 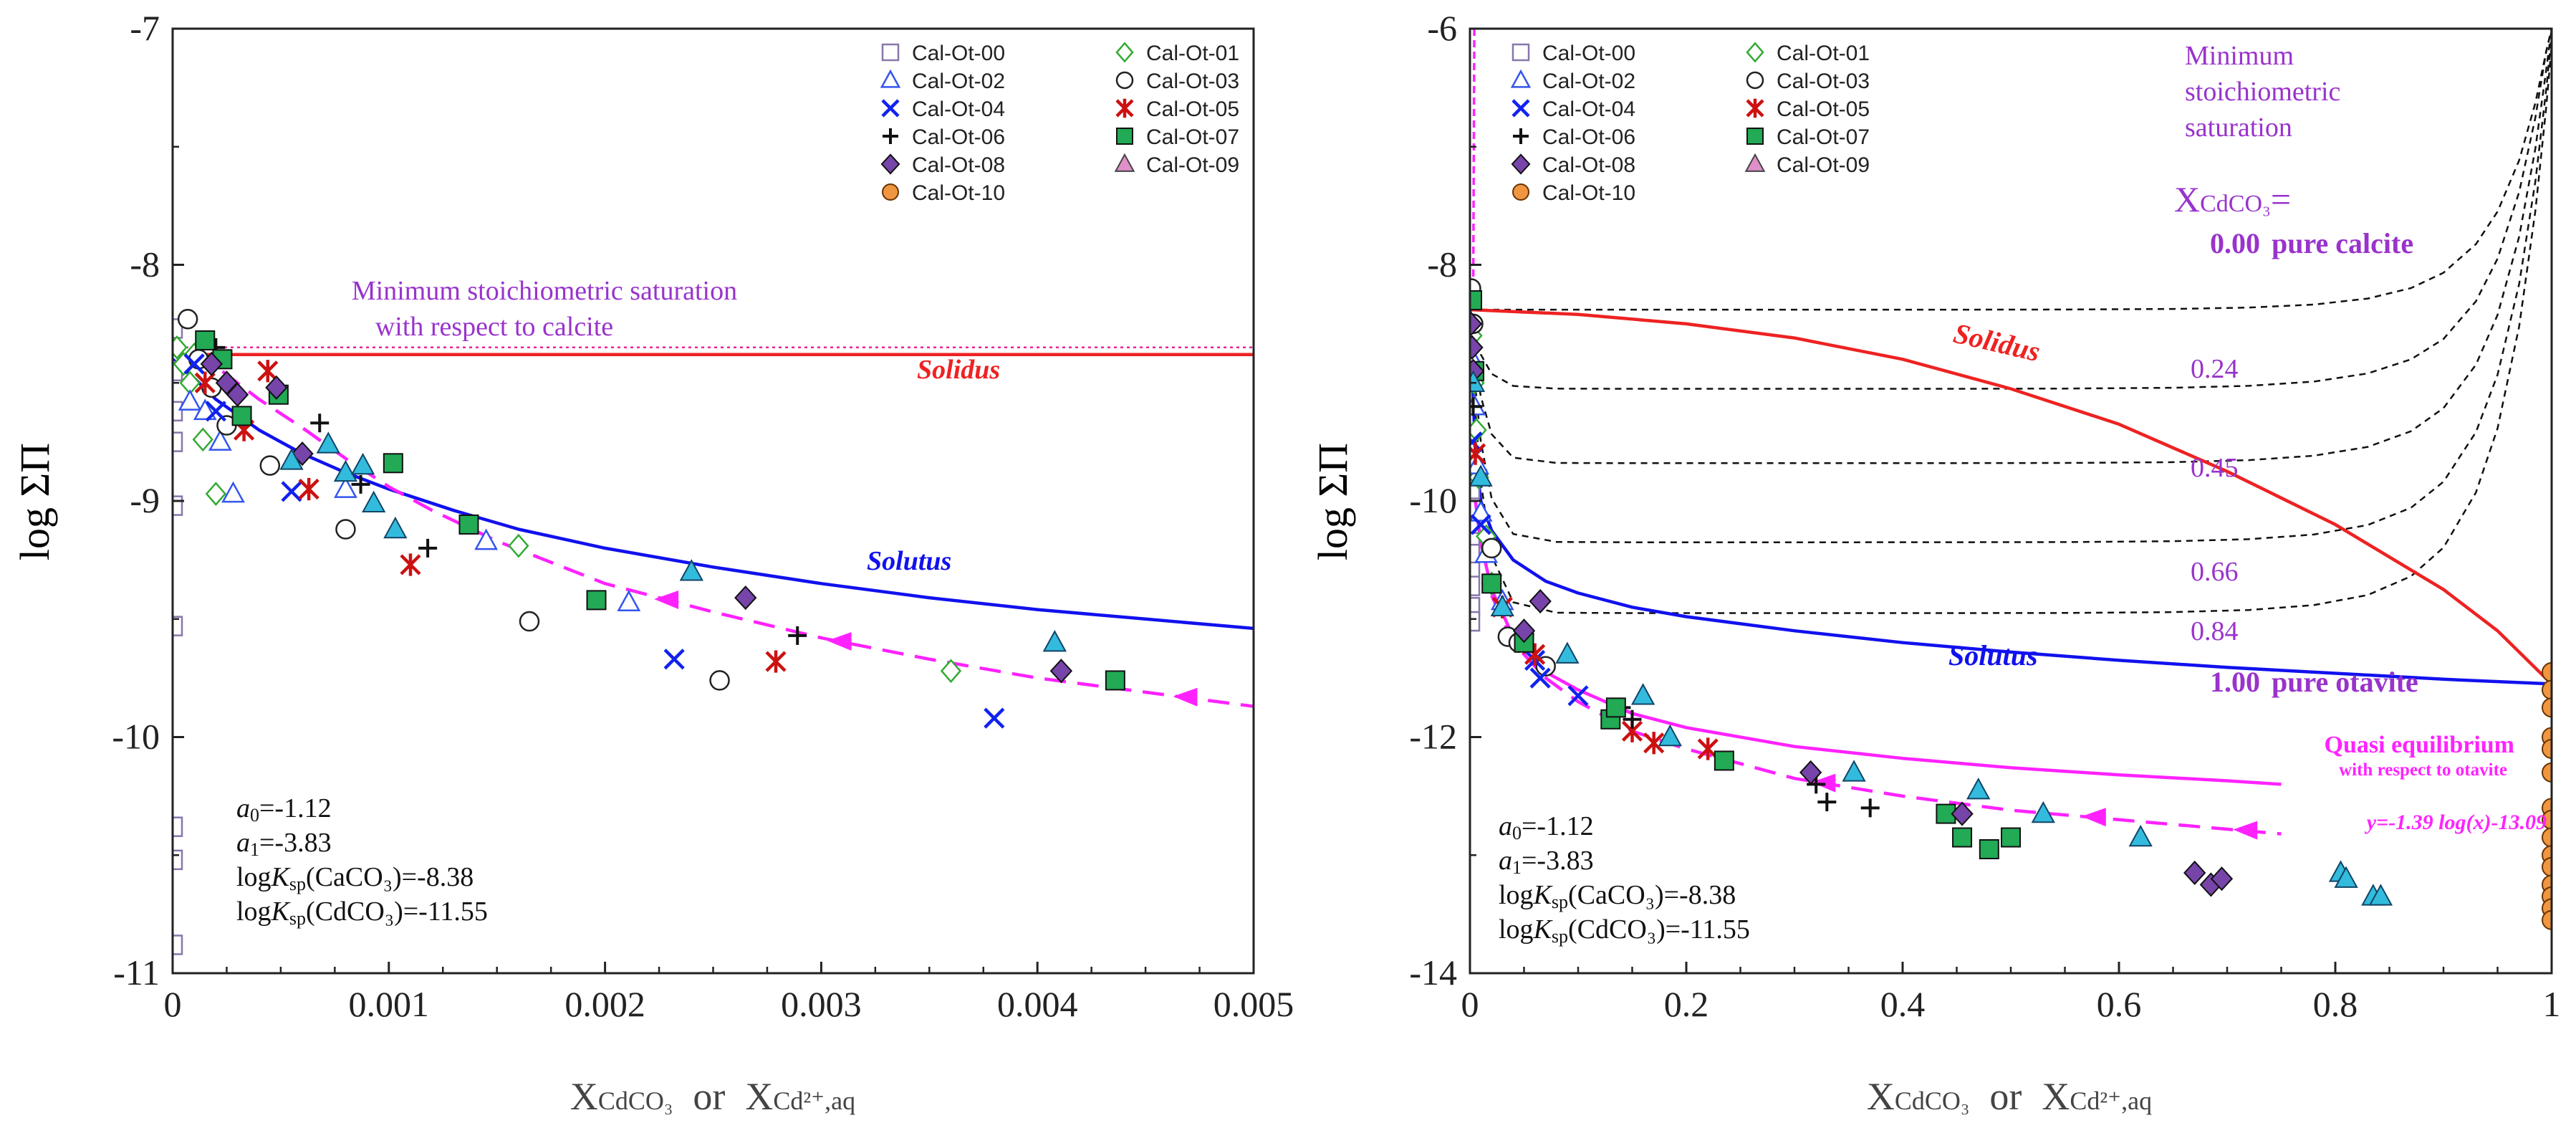 I want to click on right-isoline-suffix: pure calcite, so click(x=2342, y=243).